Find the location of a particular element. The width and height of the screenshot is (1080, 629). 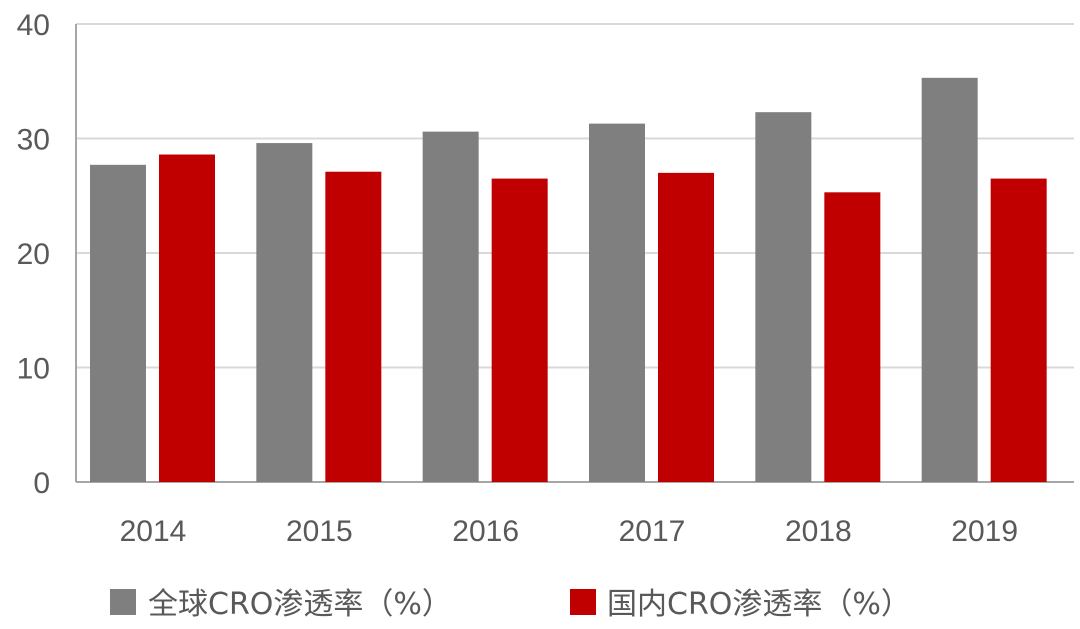

x-tick-label: 2016 is located at coordinates (485, 531).